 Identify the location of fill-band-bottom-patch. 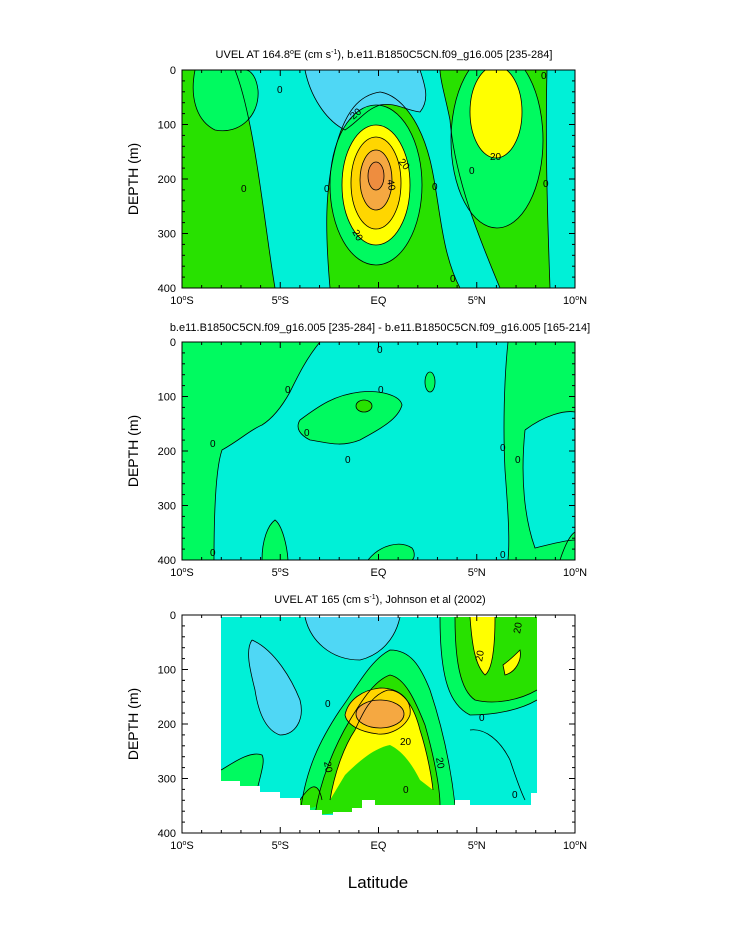
(311, 797).